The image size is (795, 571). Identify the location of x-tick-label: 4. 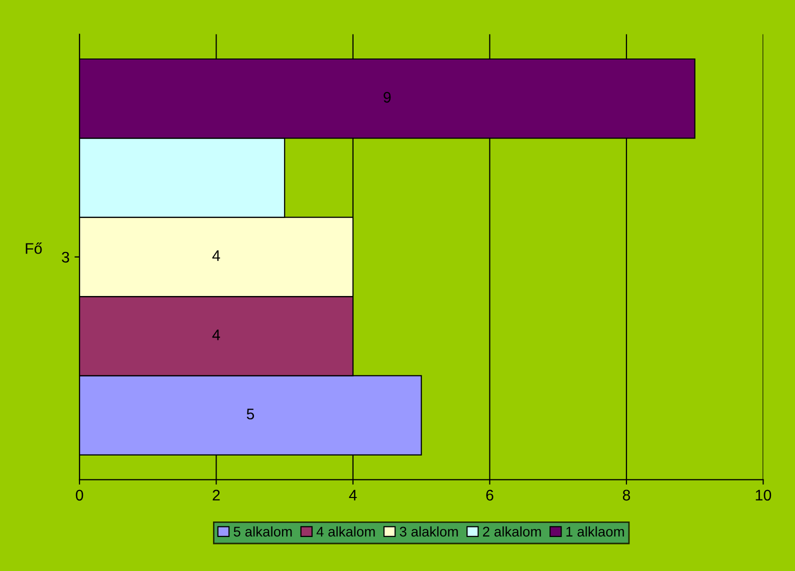
(353, 495).